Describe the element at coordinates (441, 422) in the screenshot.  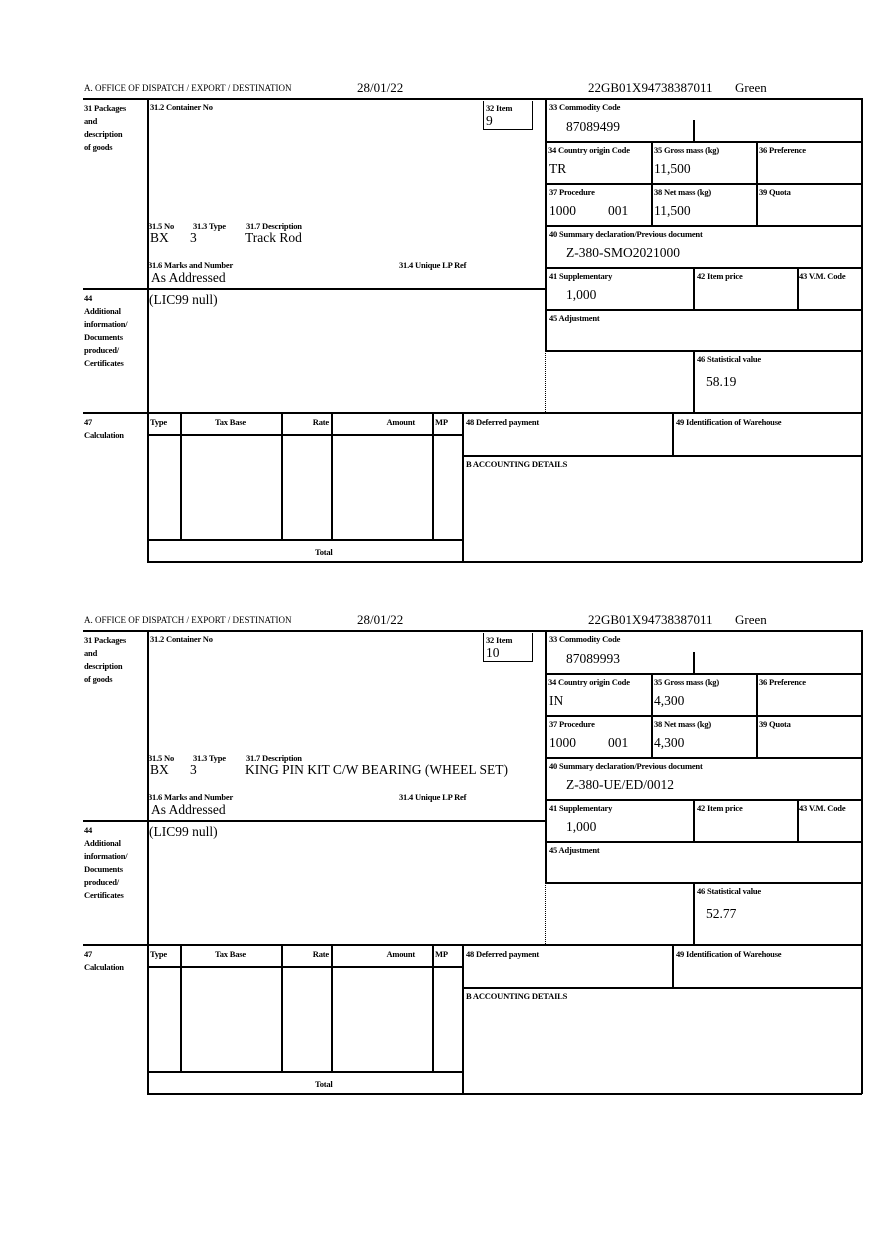
I see `calc-column-header: MP` at that location.